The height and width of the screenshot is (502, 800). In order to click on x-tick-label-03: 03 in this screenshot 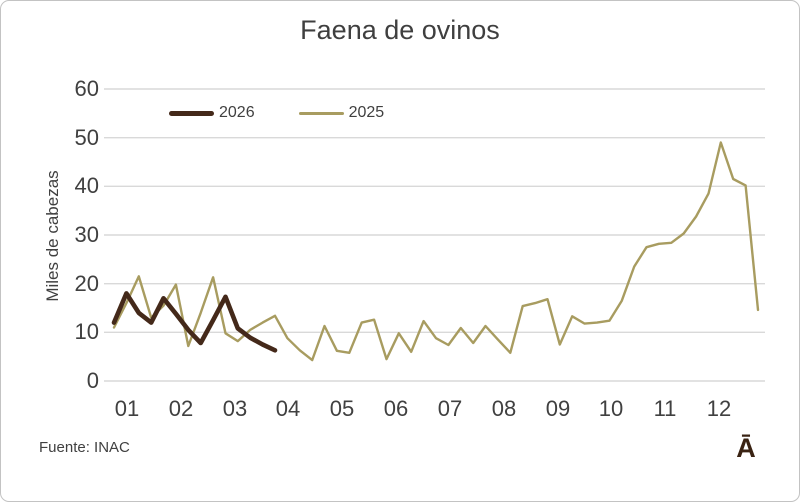, I will do `click(235, 408)`.